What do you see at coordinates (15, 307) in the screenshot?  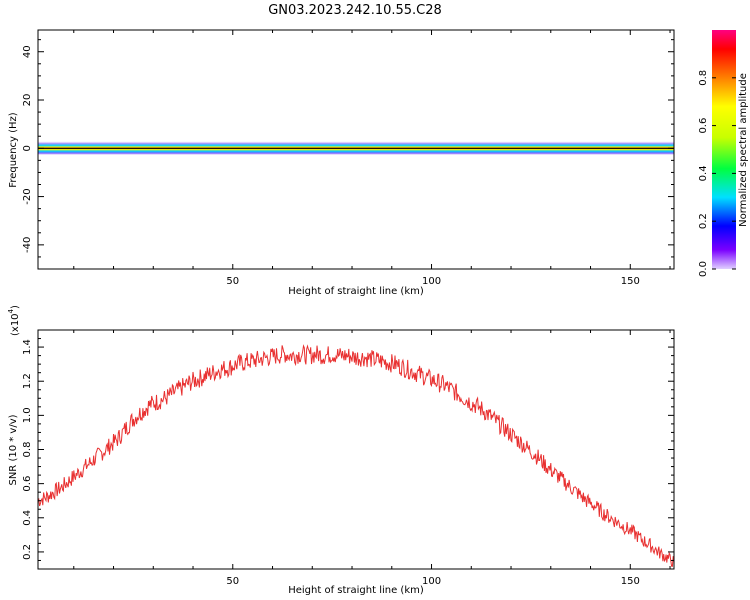 I see `snr-multiplier-close: )` at bounding box center [15, 307].